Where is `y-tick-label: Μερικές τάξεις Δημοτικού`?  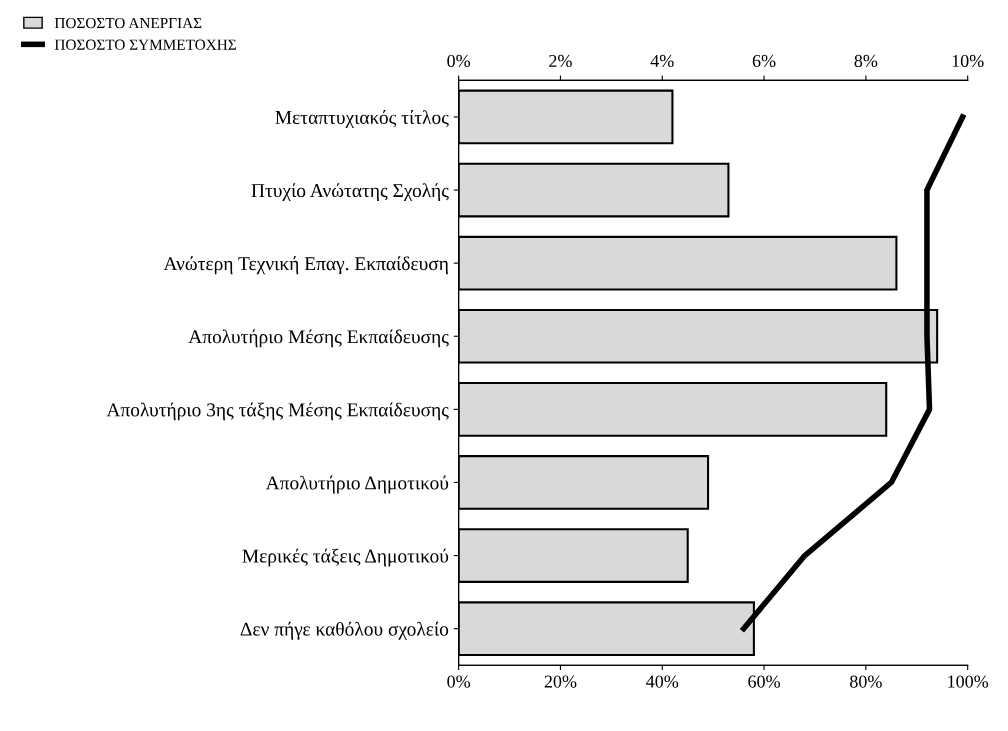 y-tick-label: Μερικές τάξεις Δημοτικού is located at coordinates (345, 557).